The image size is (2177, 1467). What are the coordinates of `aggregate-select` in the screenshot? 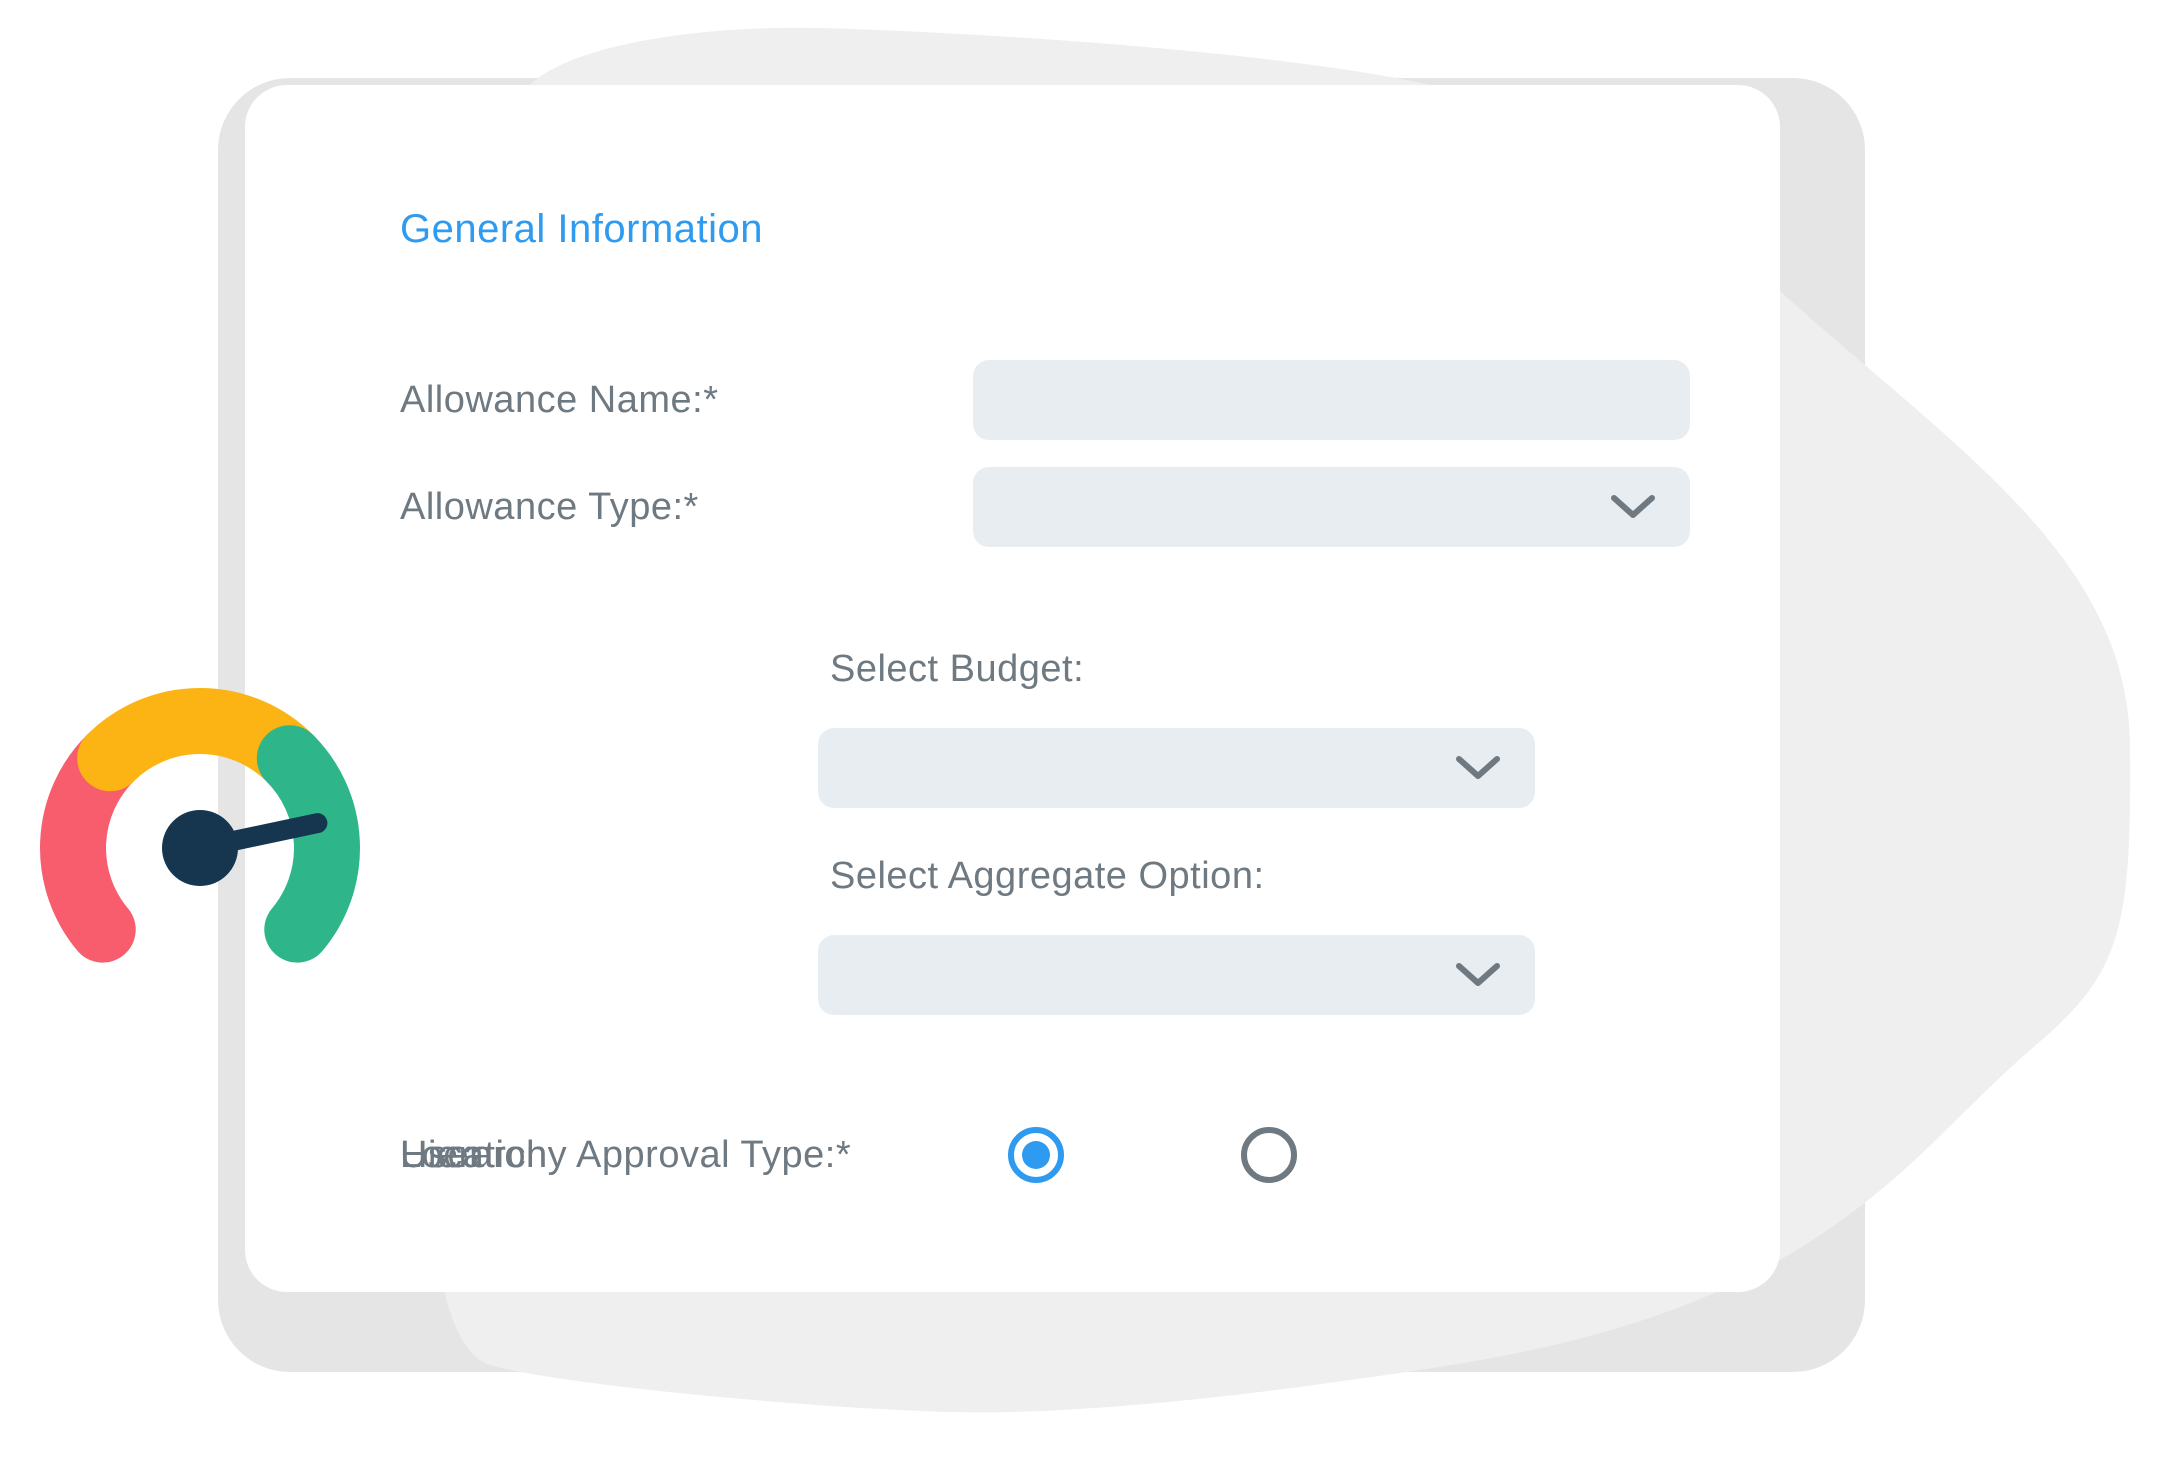 It's located at (1176, 975).